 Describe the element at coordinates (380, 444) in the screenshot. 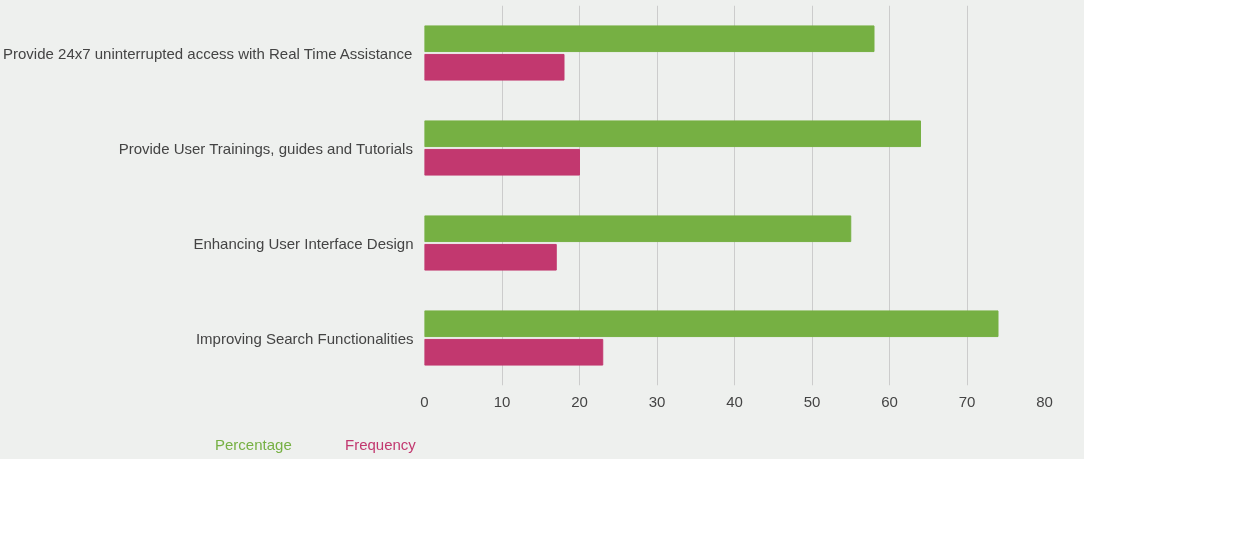

I see `text: Frequency` at that location.